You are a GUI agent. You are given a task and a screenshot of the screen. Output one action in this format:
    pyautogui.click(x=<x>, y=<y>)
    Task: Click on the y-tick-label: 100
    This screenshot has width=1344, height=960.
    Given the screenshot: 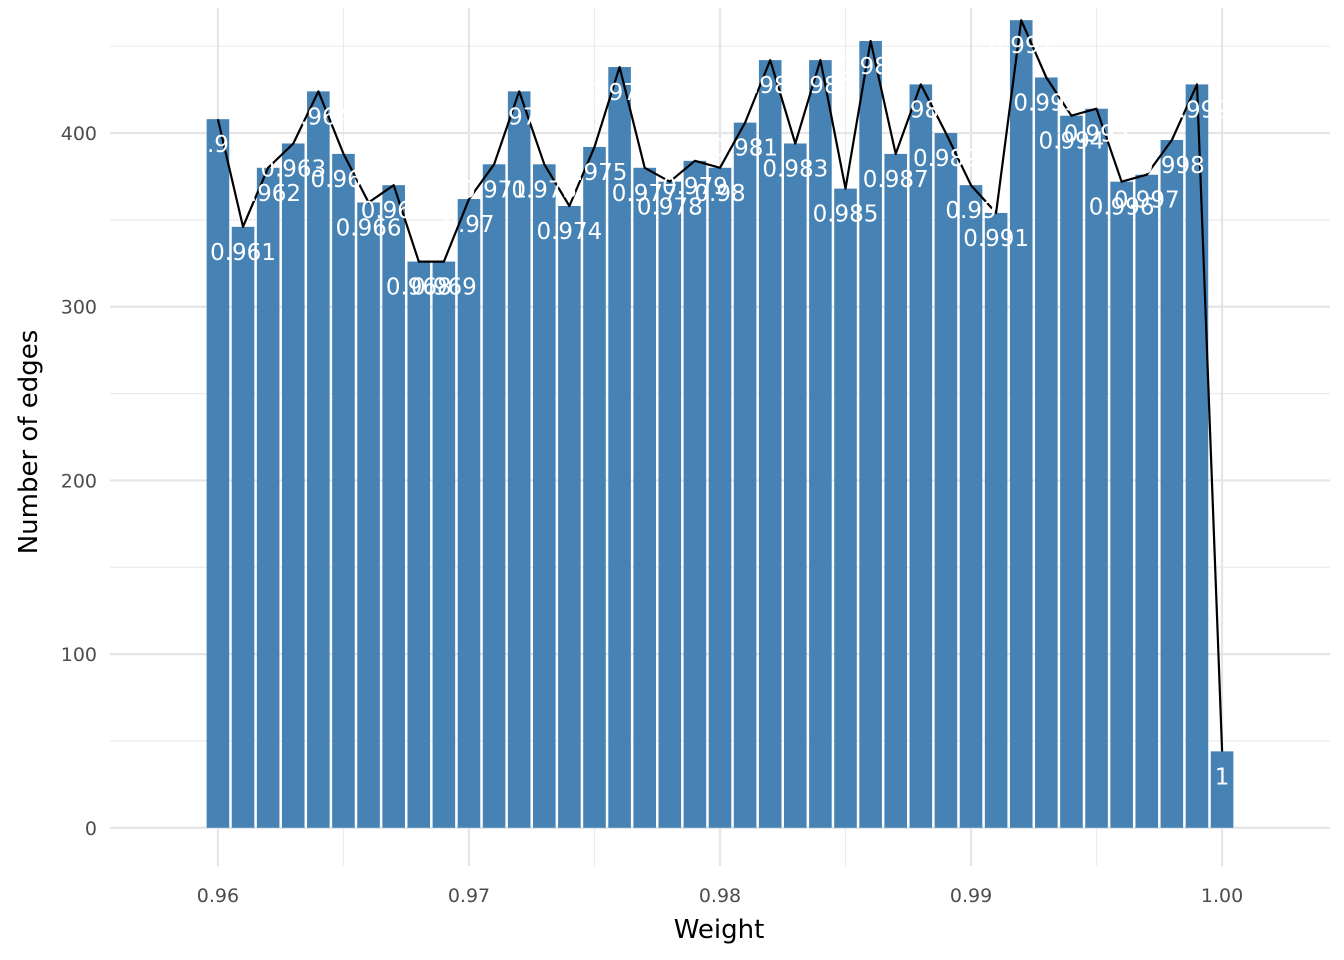 What is the action you would take?
    pyautogui.click(x=79, y=655)
    